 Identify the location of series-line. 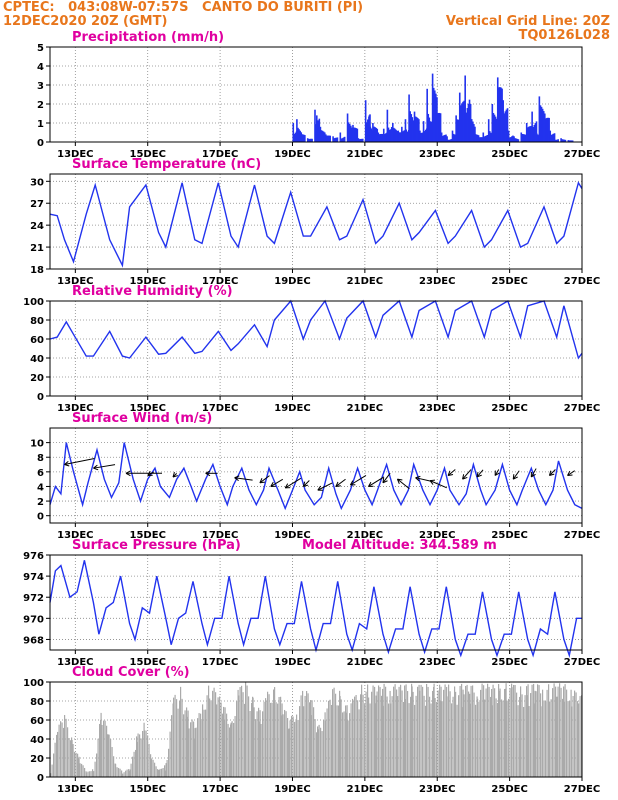
(316, 224).